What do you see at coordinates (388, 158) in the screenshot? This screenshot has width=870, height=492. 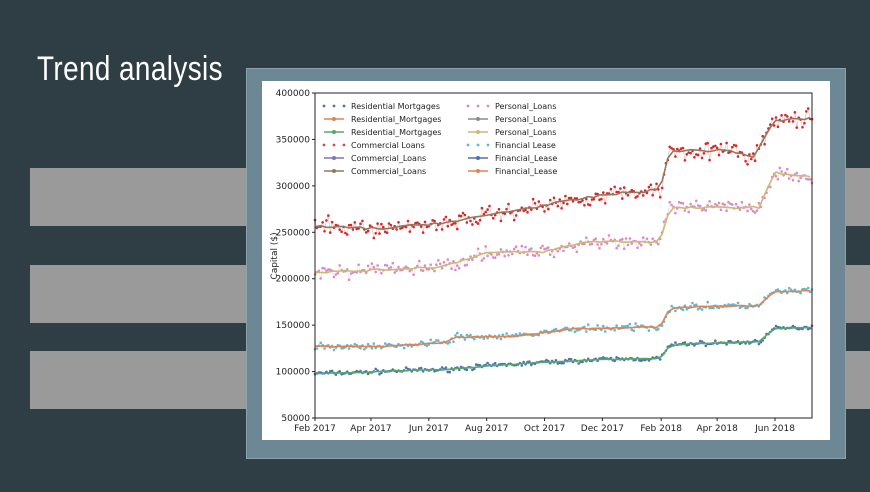 I see `legend-label: Commercial_Loans` at bounding box center [388, 158].